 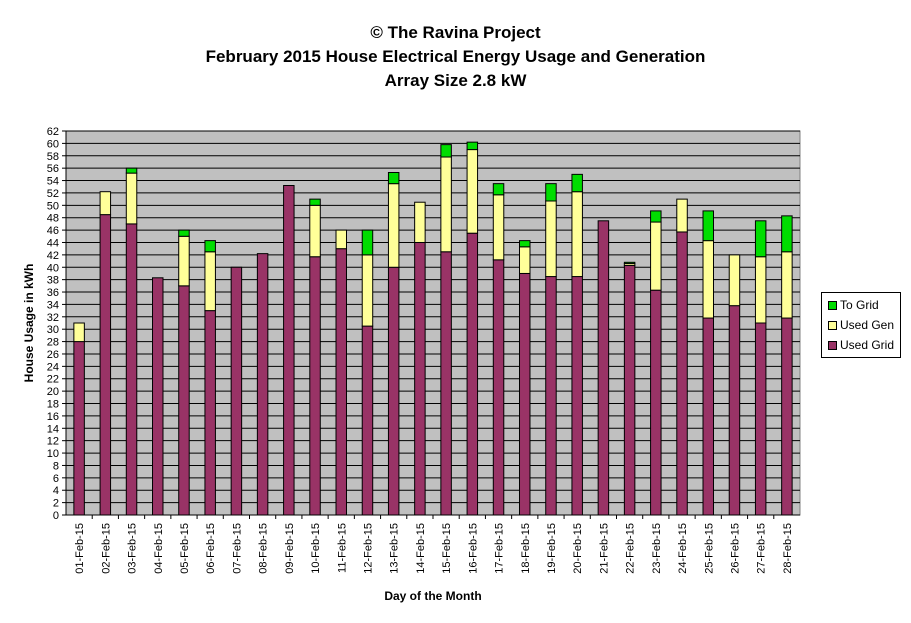 I want to click on y-tick-label: 24, so click(x=53, y=367).